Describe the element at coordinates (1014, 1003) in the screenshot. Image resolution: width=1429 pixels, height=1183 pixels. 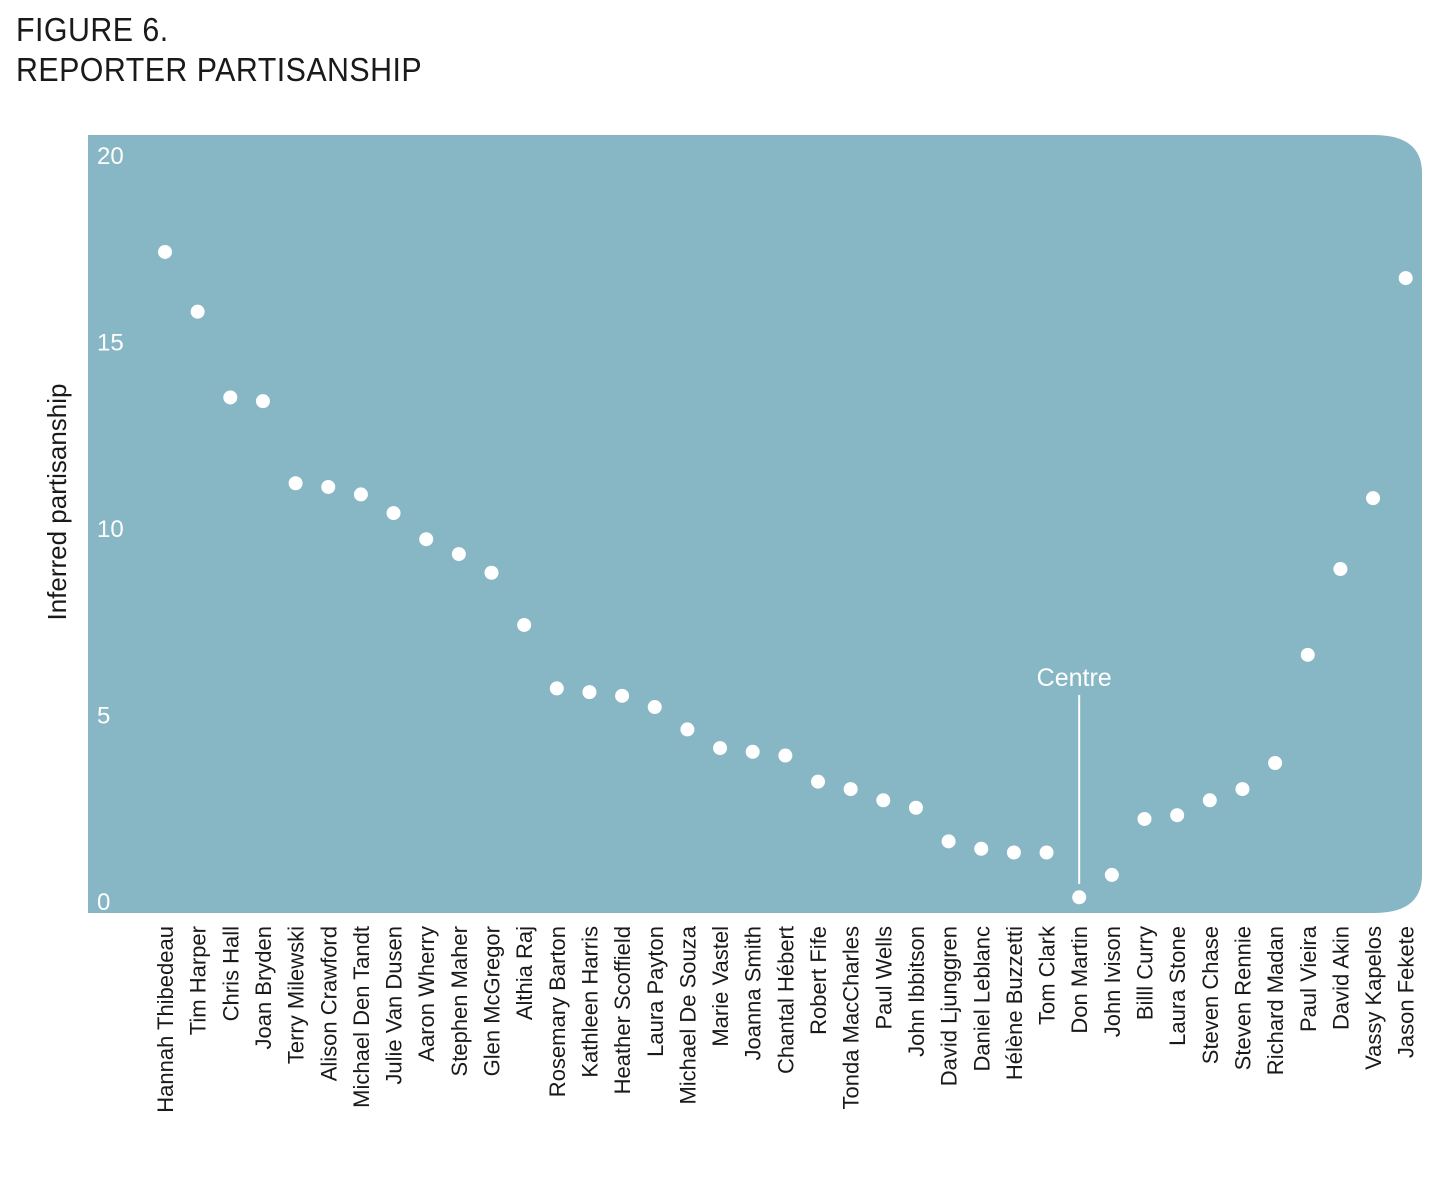
I see `category-label: Hélène Buzzetti` at that location.